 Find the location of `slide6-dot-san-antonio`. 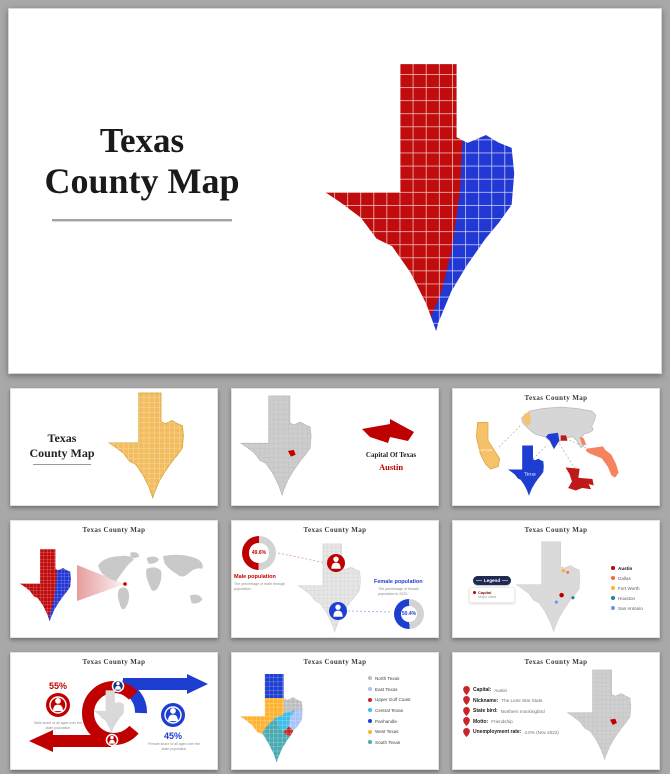

slide6-dot-san-antonio is located at coordinates (556, 602).